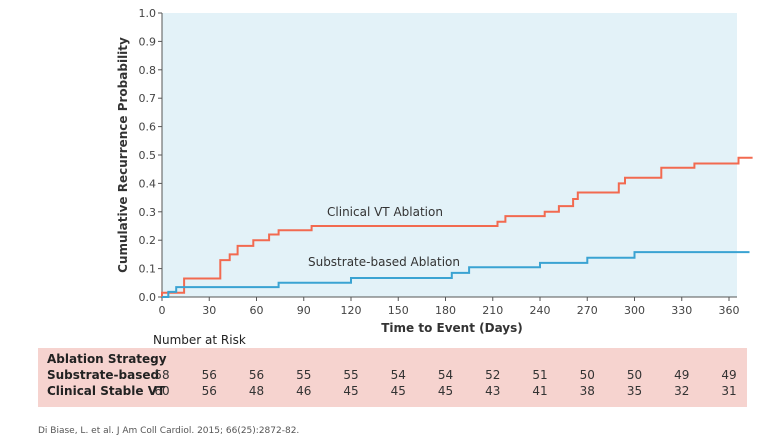 The width and height of the screenshot is (768, 448). Describe the element at coordinates (148, 127) in the screenshot. I see `y-tick-label-6: 0.6` at that location.